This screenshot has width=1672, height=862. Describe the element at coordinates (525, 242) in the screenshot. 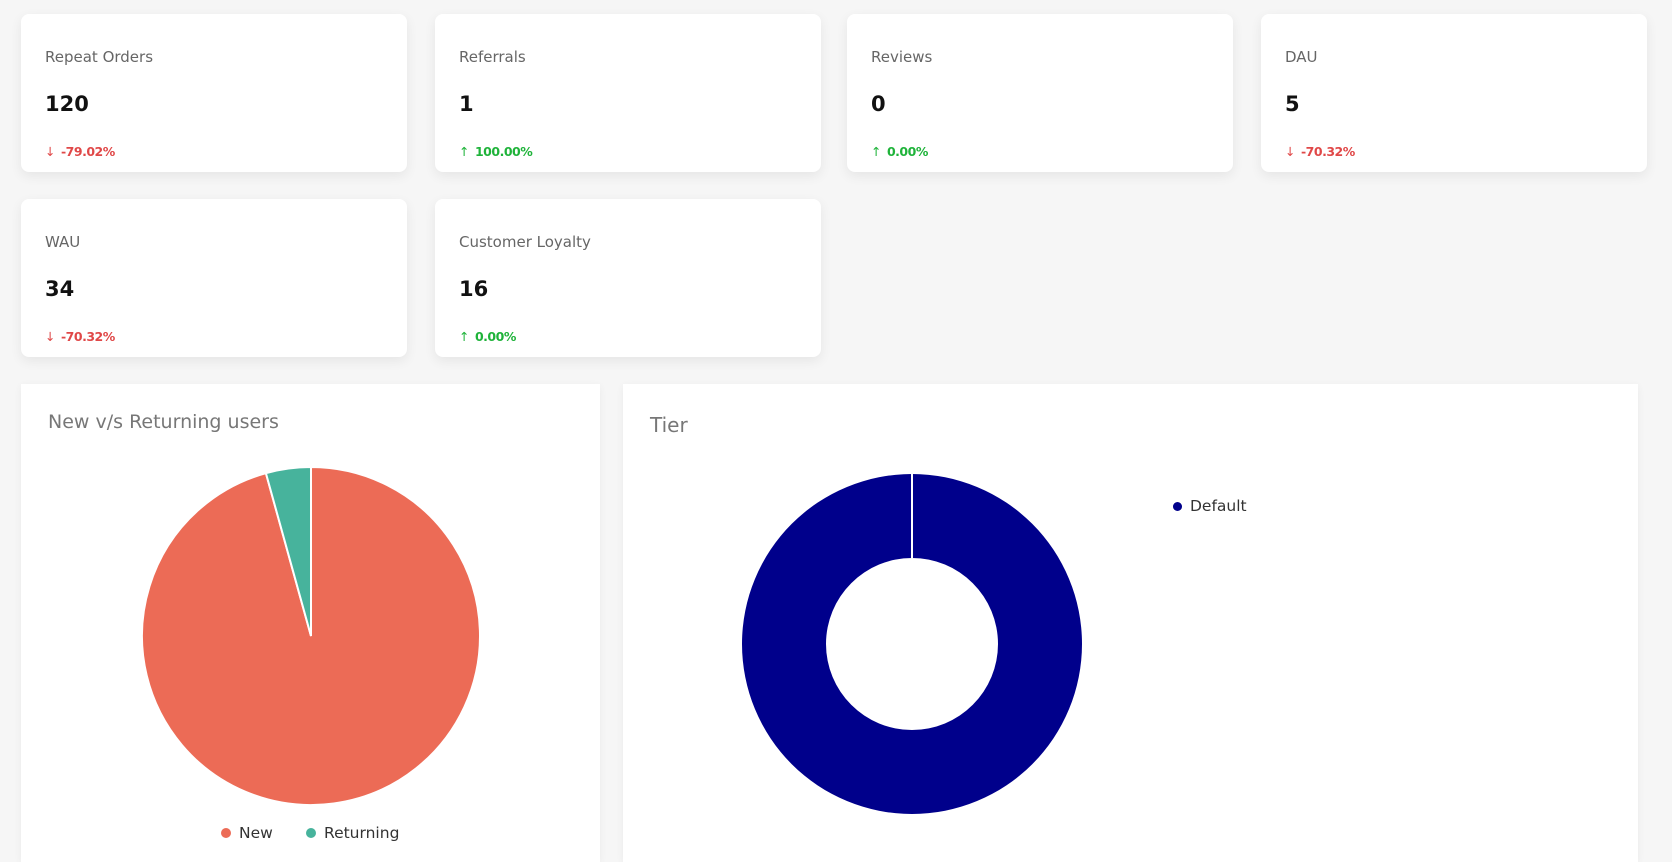

I see `metric-label: Customer Loyalty` at that location.